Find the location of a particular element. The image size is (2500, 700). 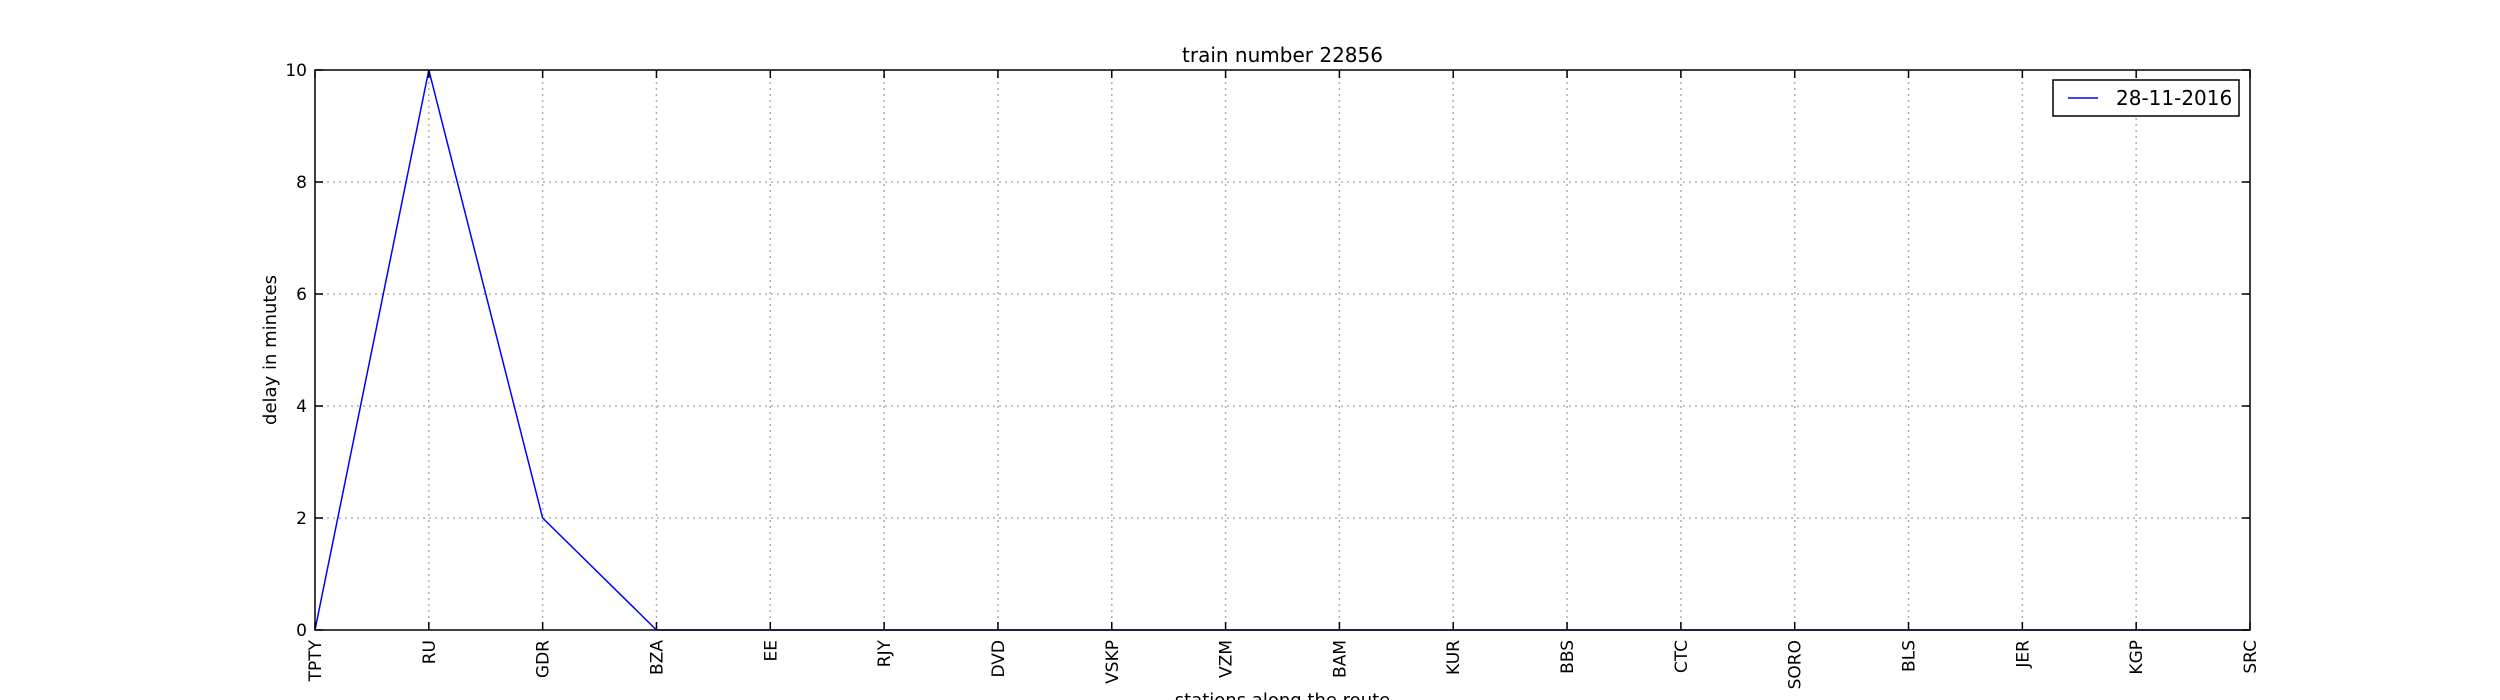

y-tick-label: 0 is located at coordinates (301, 631).